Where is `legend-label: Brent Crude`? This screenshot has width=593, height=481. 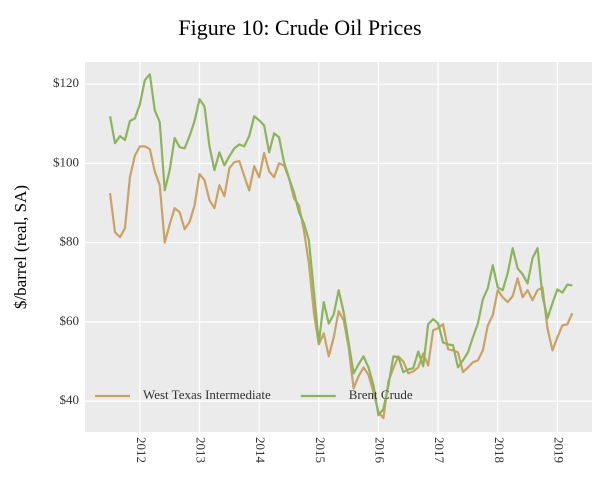 legend-label: Brent Crude is located at coordinates (381, 394).